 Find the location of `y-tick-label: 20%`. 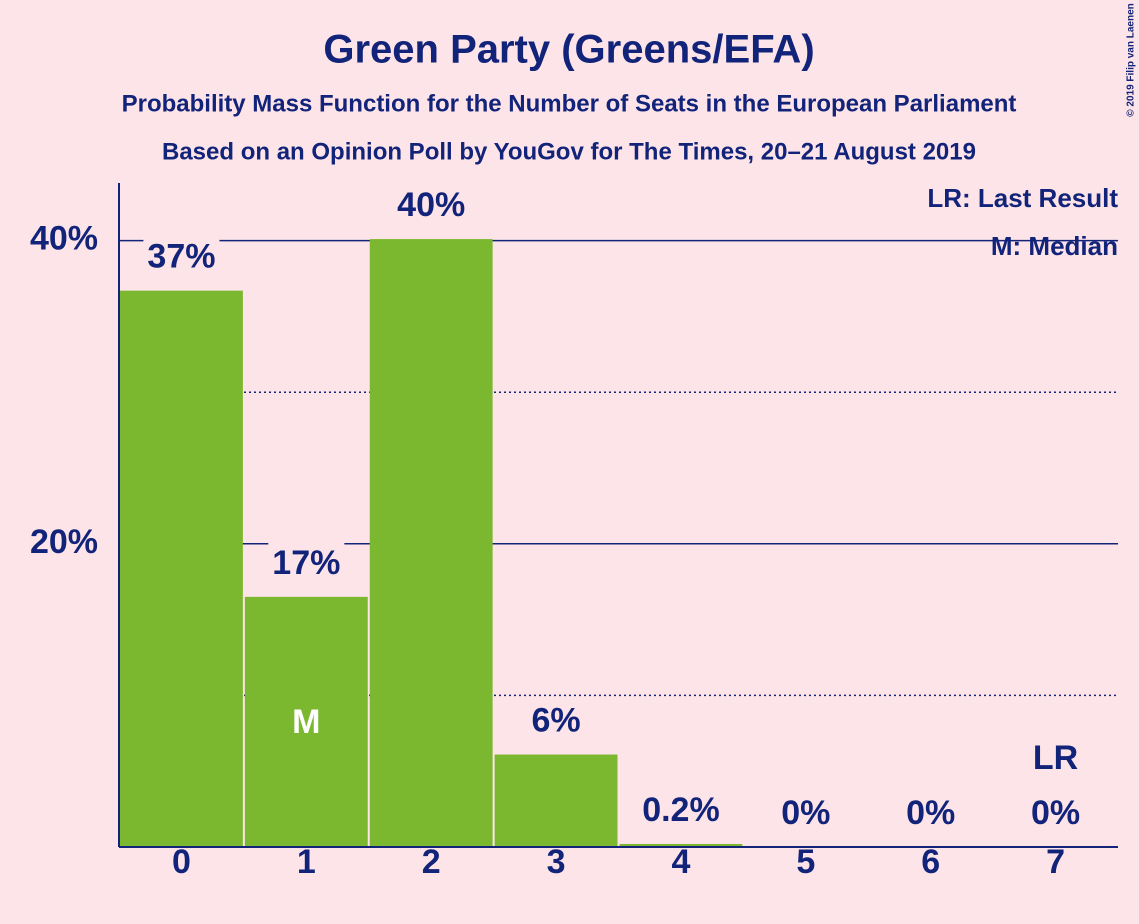

y-tick-label: 20% is located at coordinates (64, 542).